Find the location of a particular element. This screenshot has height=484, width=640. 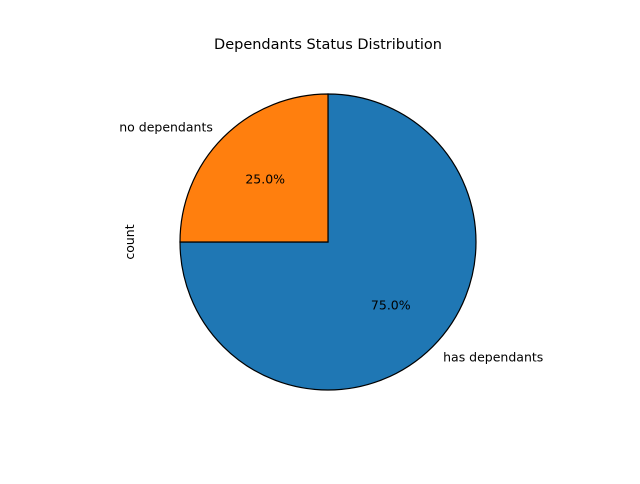

pie-category-label: has dependants is located at coordinates (493, 357).